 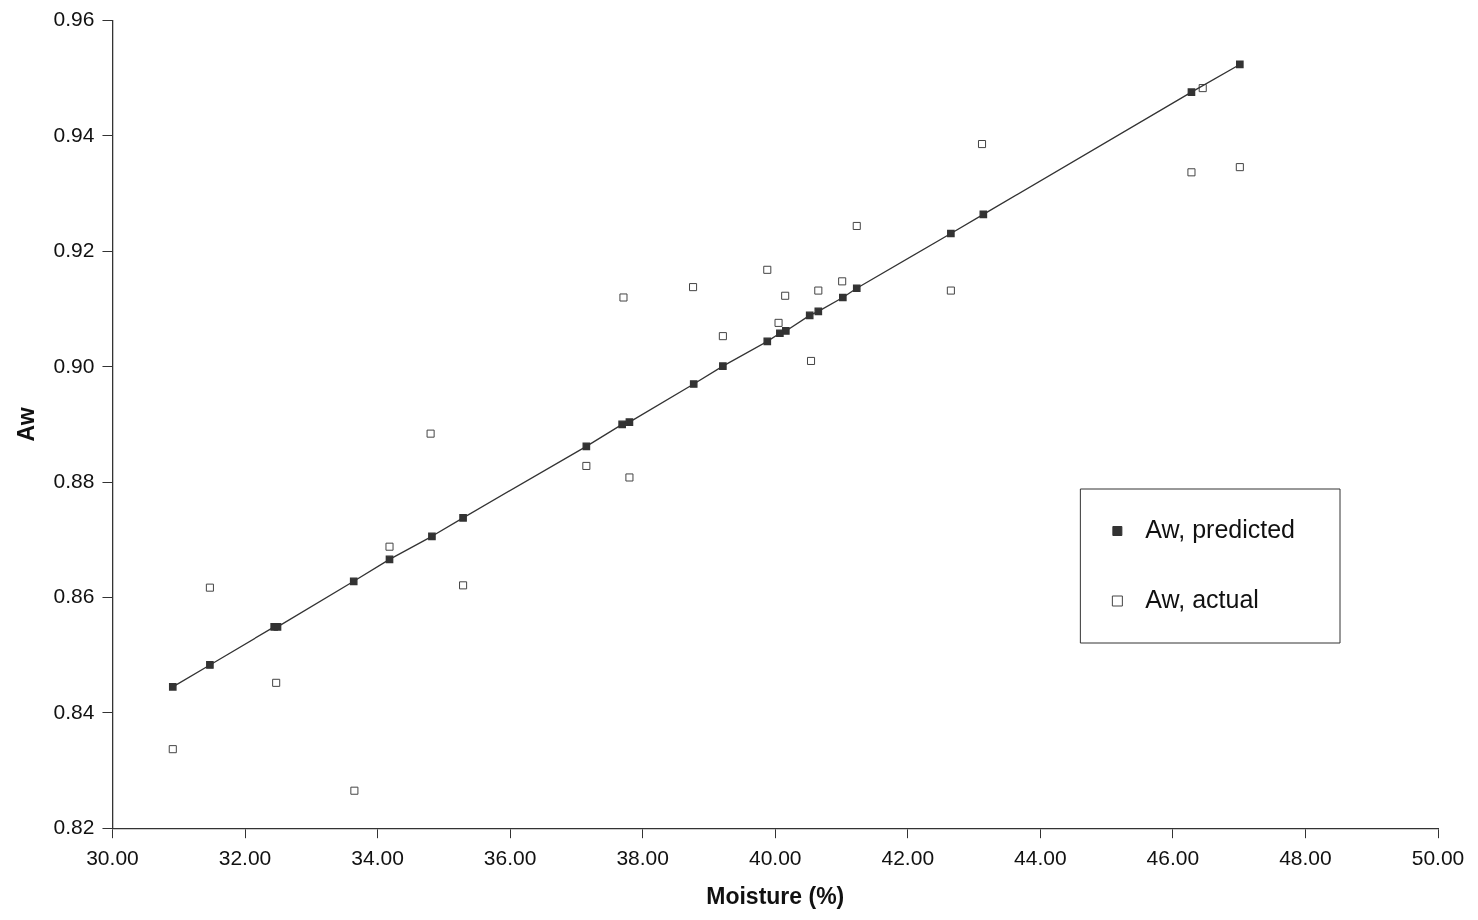 What do you see at coordinates (1202, 598) in the screenshot?
I see `legend-label: Aw, actual` at bounding box center [1202, 598].